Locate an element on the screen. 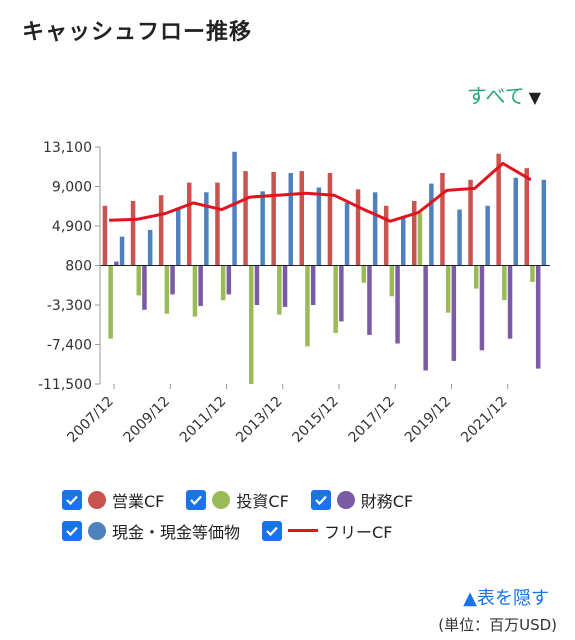  legend-row-2: 現金・現金等価物 フリーCF is located at coordinates (312, 530).